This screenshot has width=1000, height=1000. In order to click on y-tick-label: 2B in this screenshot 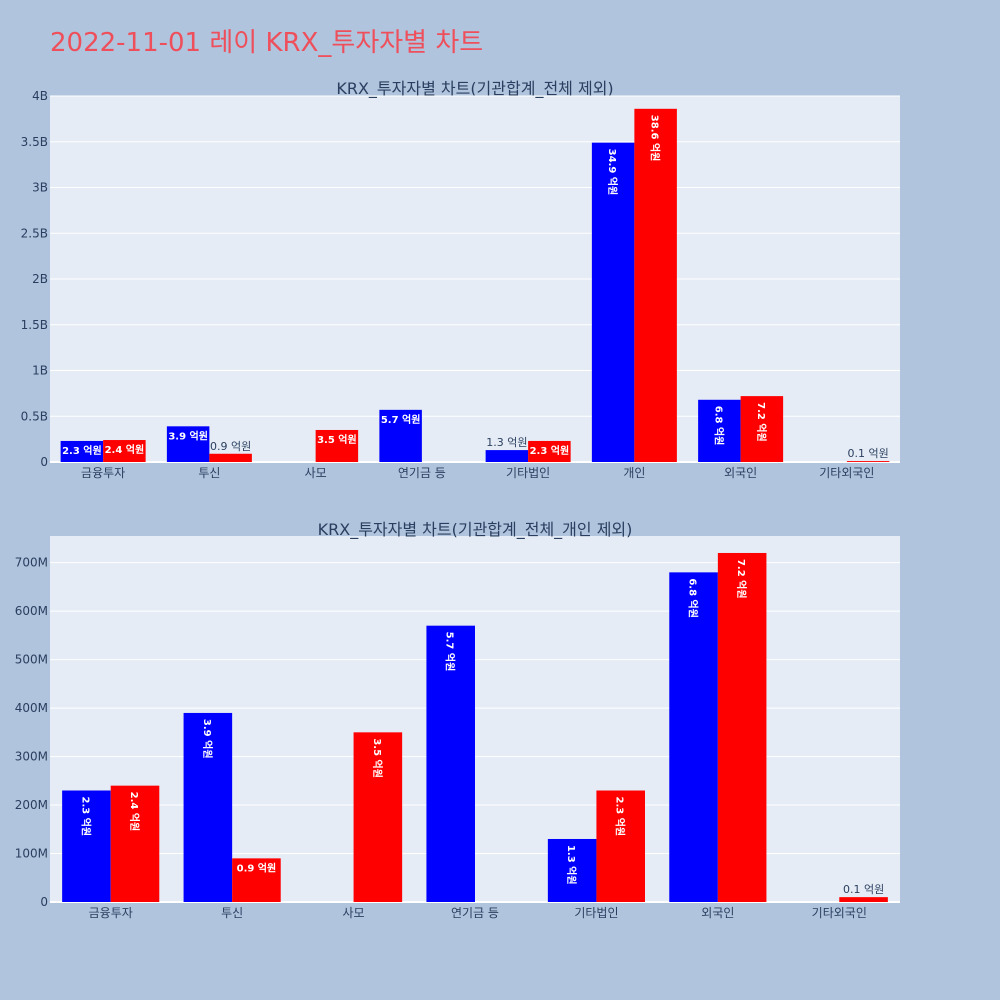, I will do `click(40, 279)`.